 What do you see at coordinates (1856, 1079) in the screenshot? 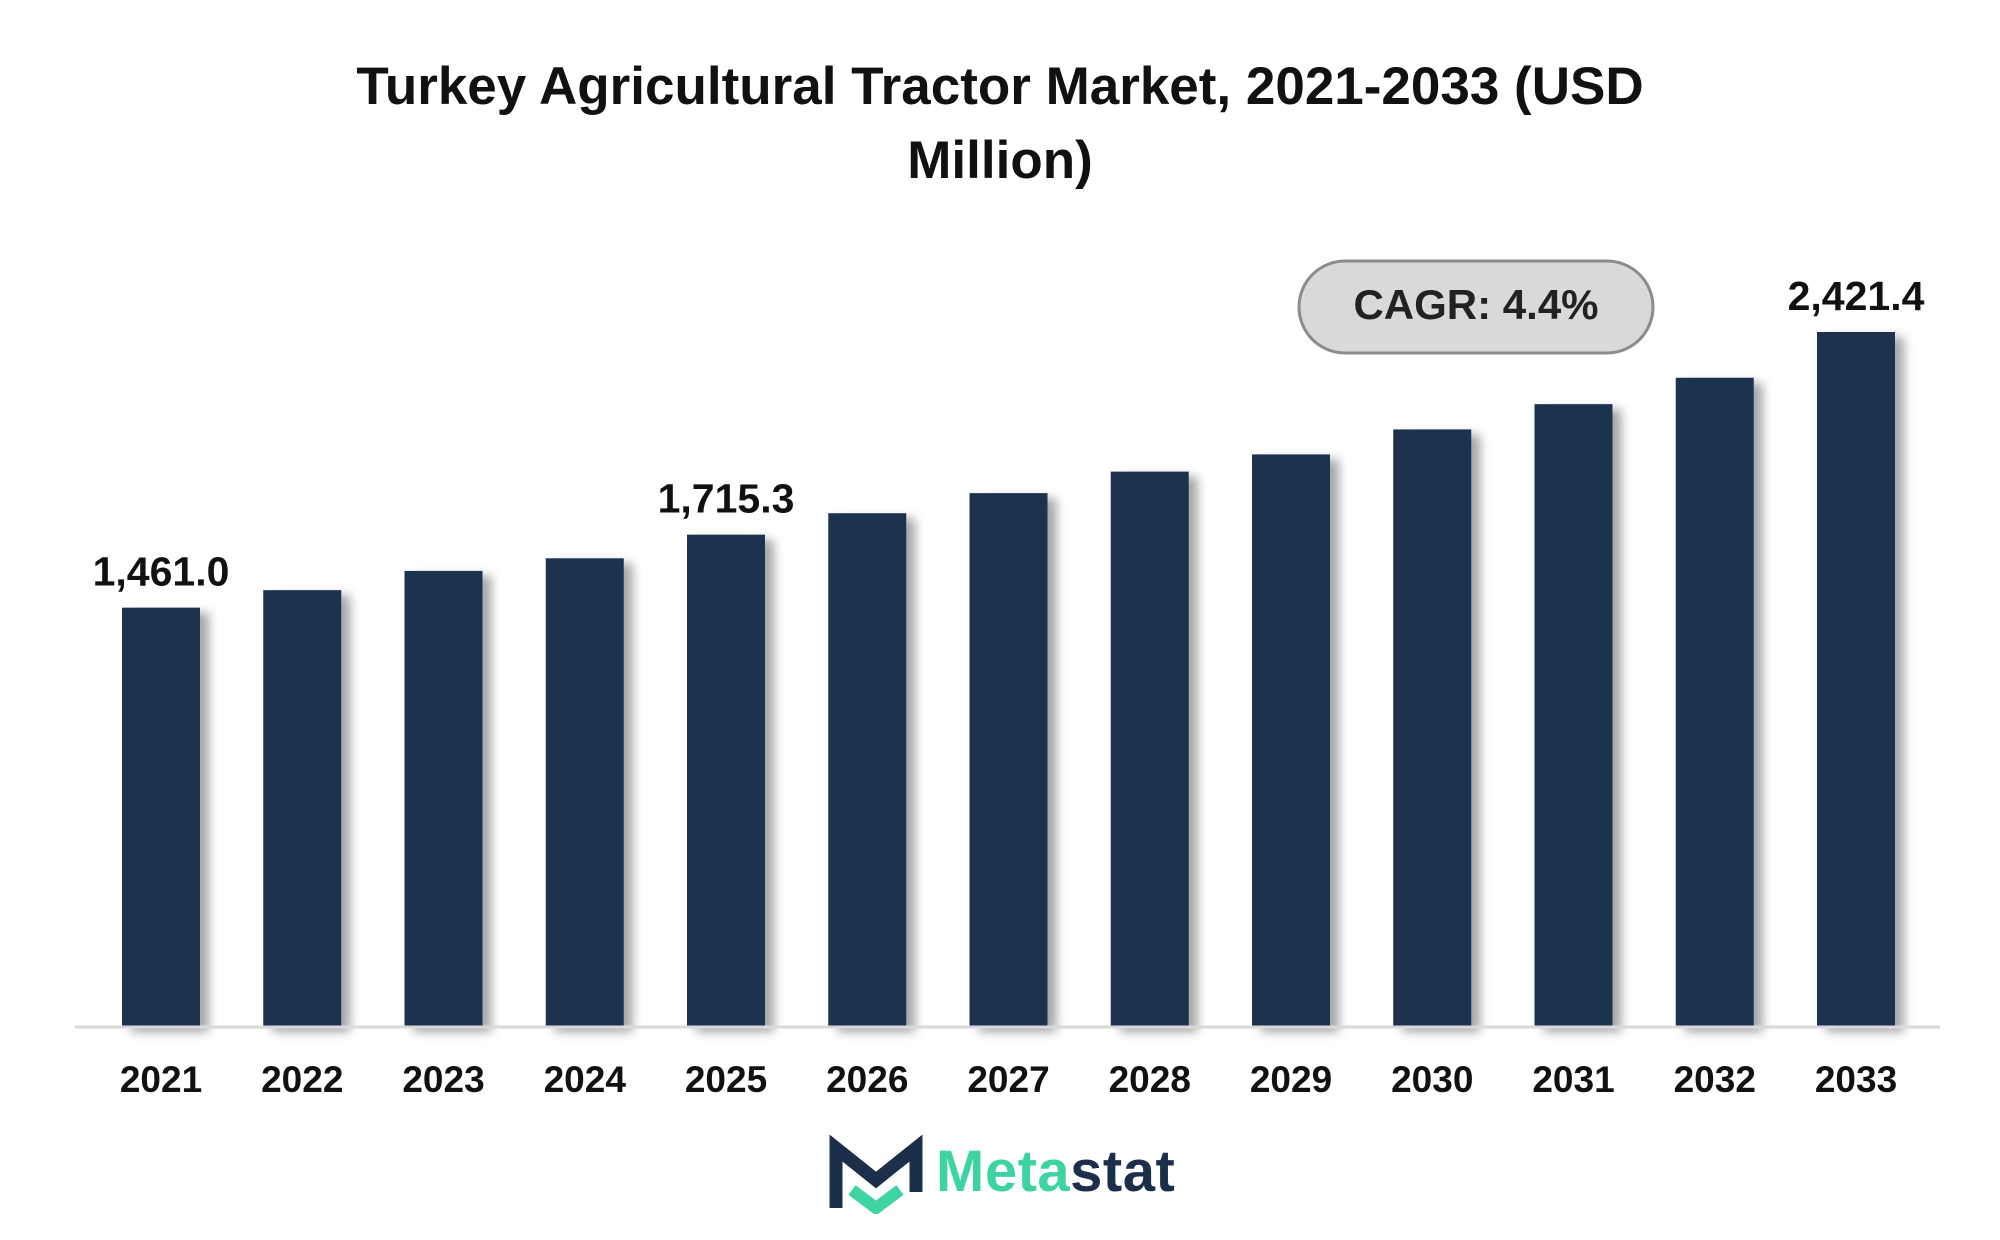
I see `x-tick-label-2033: 2033` at bounding box center [1856, 1079].